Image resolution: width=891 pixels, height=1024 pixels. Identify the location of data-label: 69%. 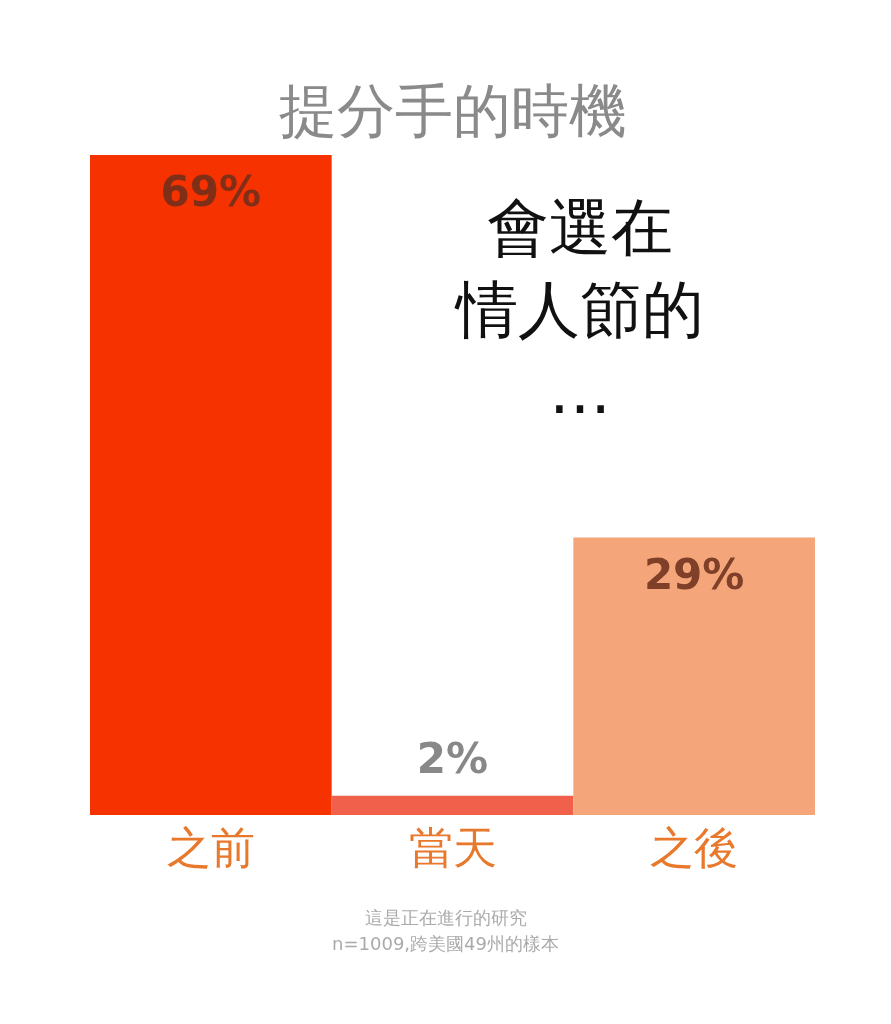
(211, 191).